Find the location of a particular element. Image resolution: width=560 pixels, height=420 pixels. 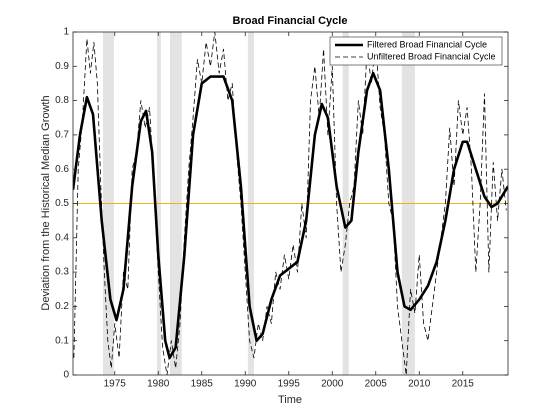

x-tick-label: 1990 is located at coordinates (245, 384).